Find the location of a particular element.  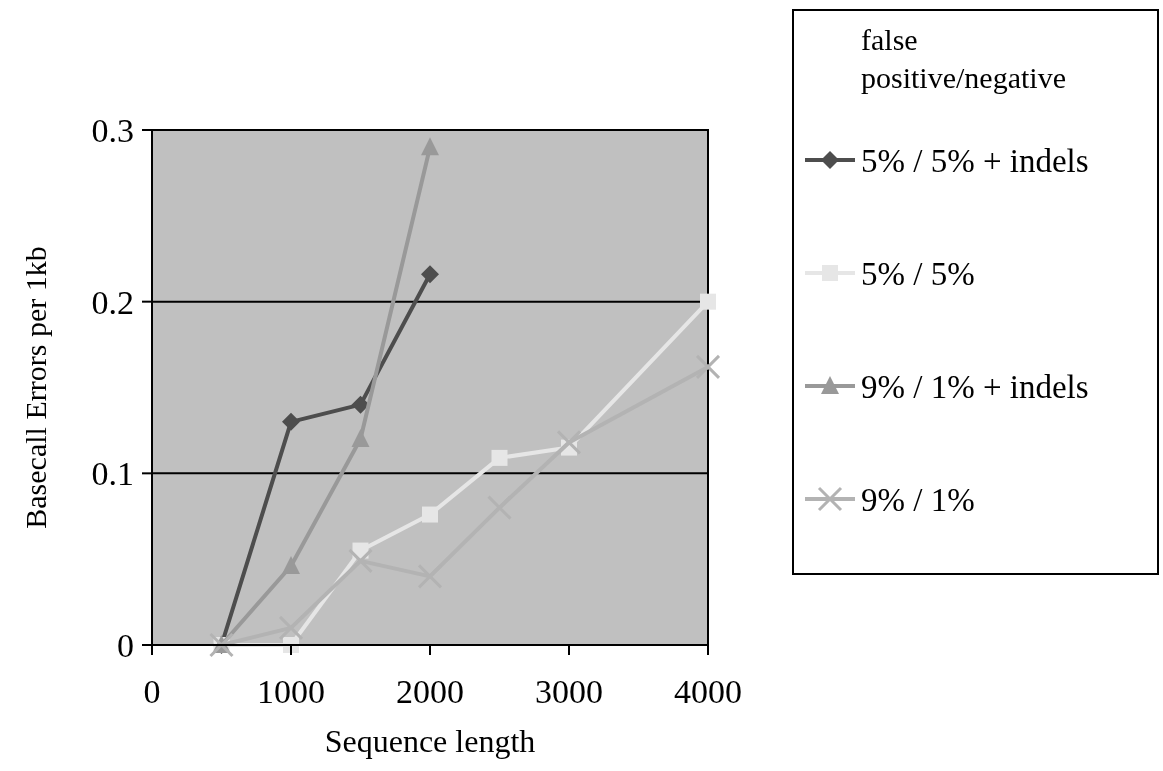

legend-label: 9% / 1% is located at coordinates (918, 499).